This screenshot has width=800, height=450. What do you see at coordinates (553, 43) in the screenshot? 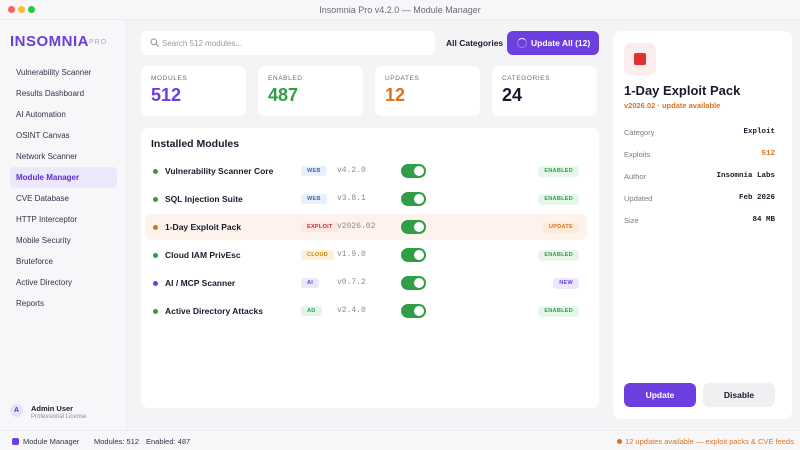
I see `update-all-button: Update All (12)` at bounding box center [553, 43].